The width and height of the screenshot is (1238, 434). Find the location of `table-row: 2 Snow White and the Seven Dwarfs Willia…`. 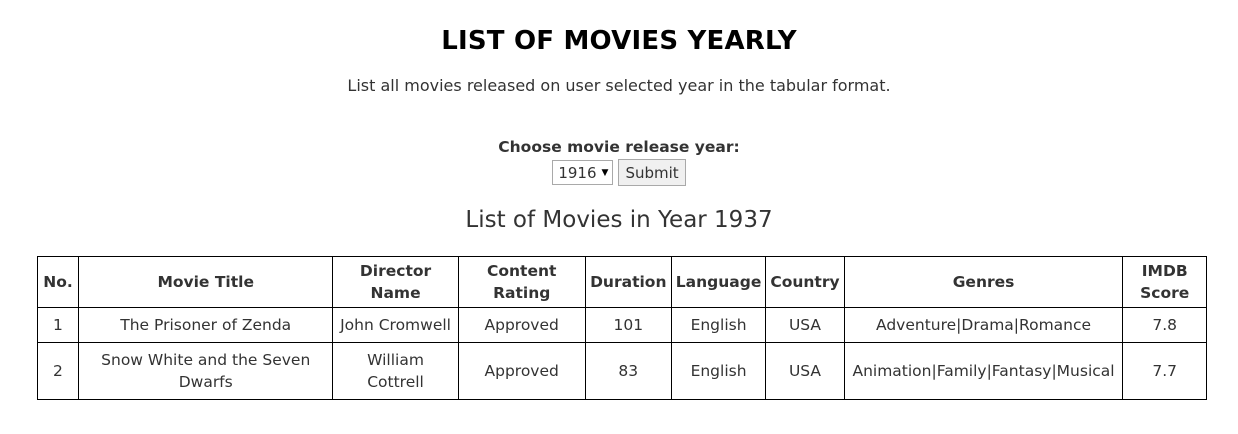

table-row: 2 Snow White and the Seven Dwarfs Willia… is located at coordinates (622, 371).